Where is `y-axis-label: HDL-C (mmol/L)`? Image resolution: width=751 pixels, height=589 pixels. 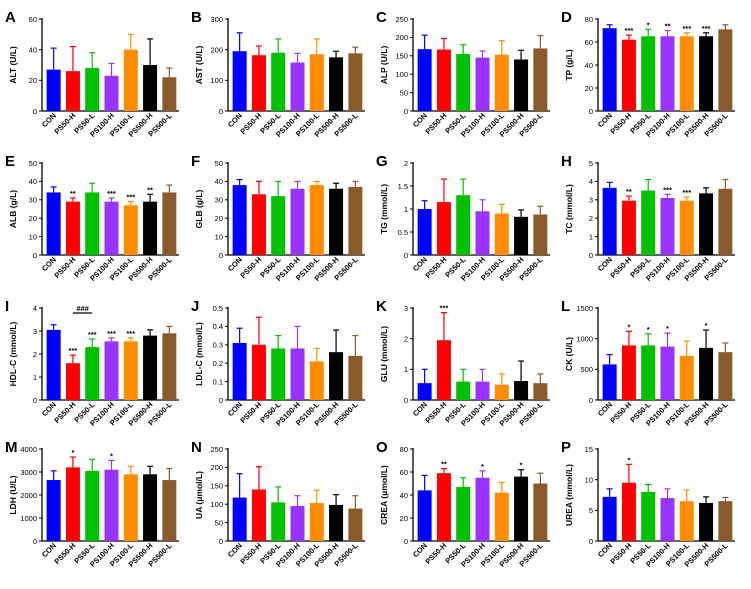 y-axis-label: HDL-C (mmol/L) is located at coordinates (13, 353).